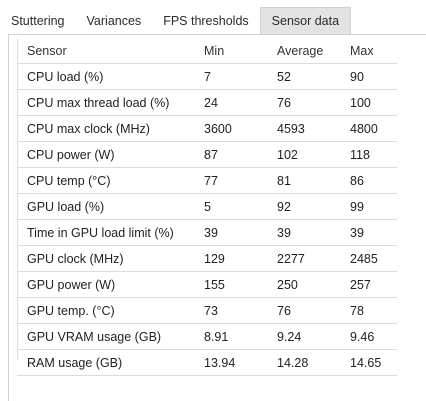 This screenshot has height=401, width=426. I want to click on average-cell: 9.24, so click(313, 336).